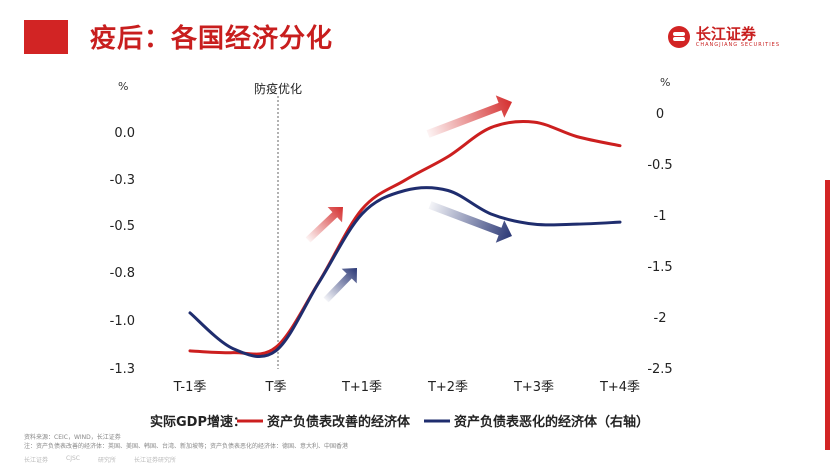 This screenshot has height=475, width=830. I want to click on legend-prefix: 实际GDP增速：, so click(198, 422).